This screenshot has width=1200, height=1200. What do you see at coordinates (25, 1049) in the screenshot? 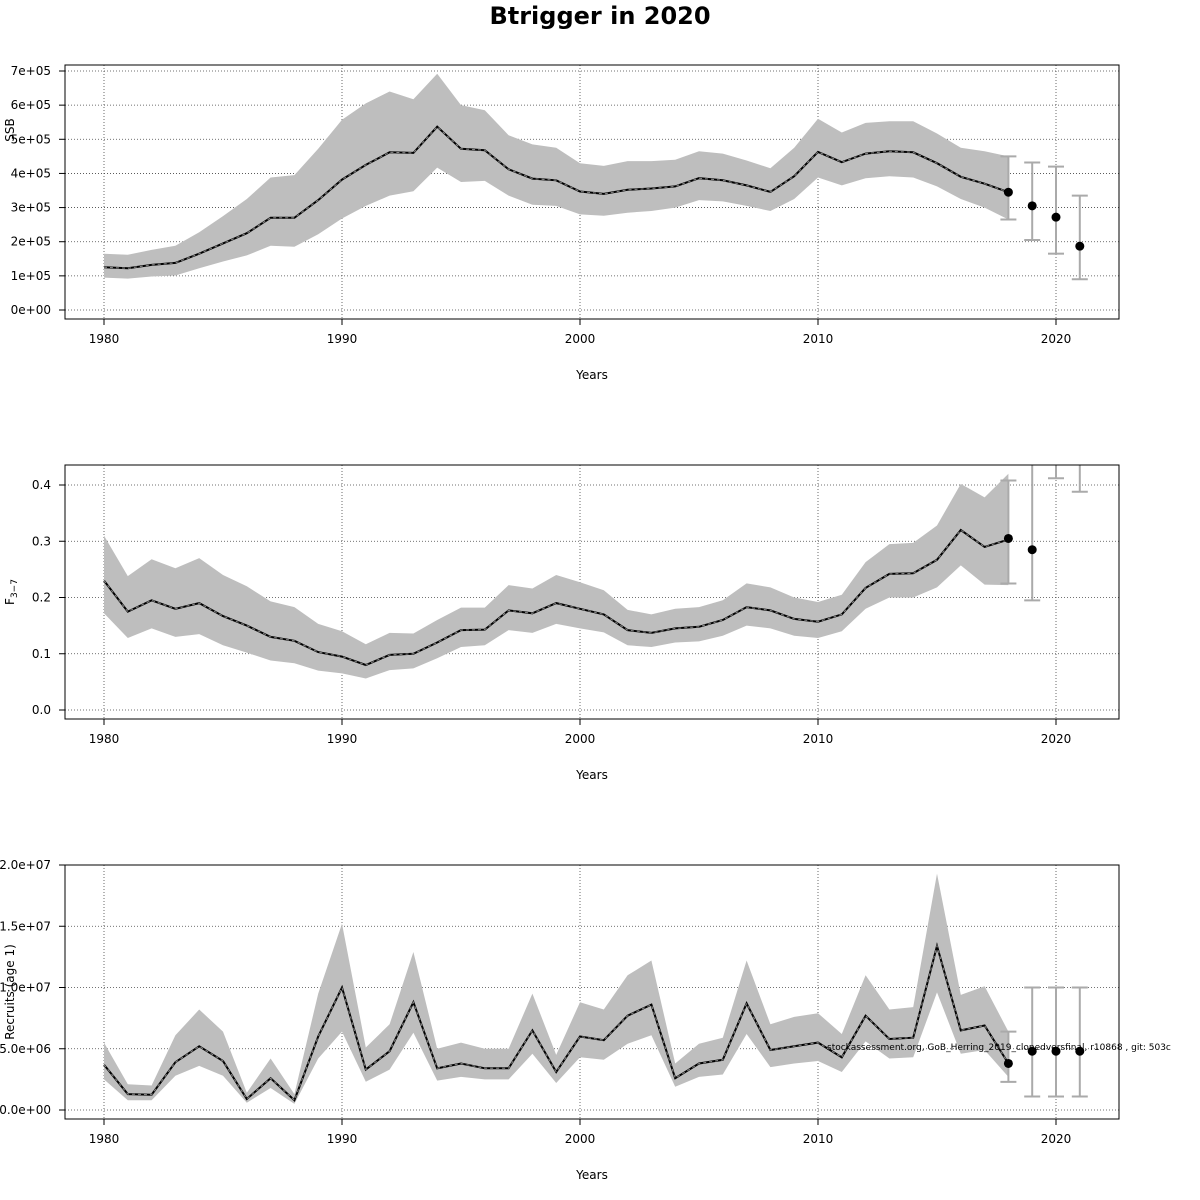
I see `y-tick-label: 5.0e+06` at bounding box center [25, 1049].